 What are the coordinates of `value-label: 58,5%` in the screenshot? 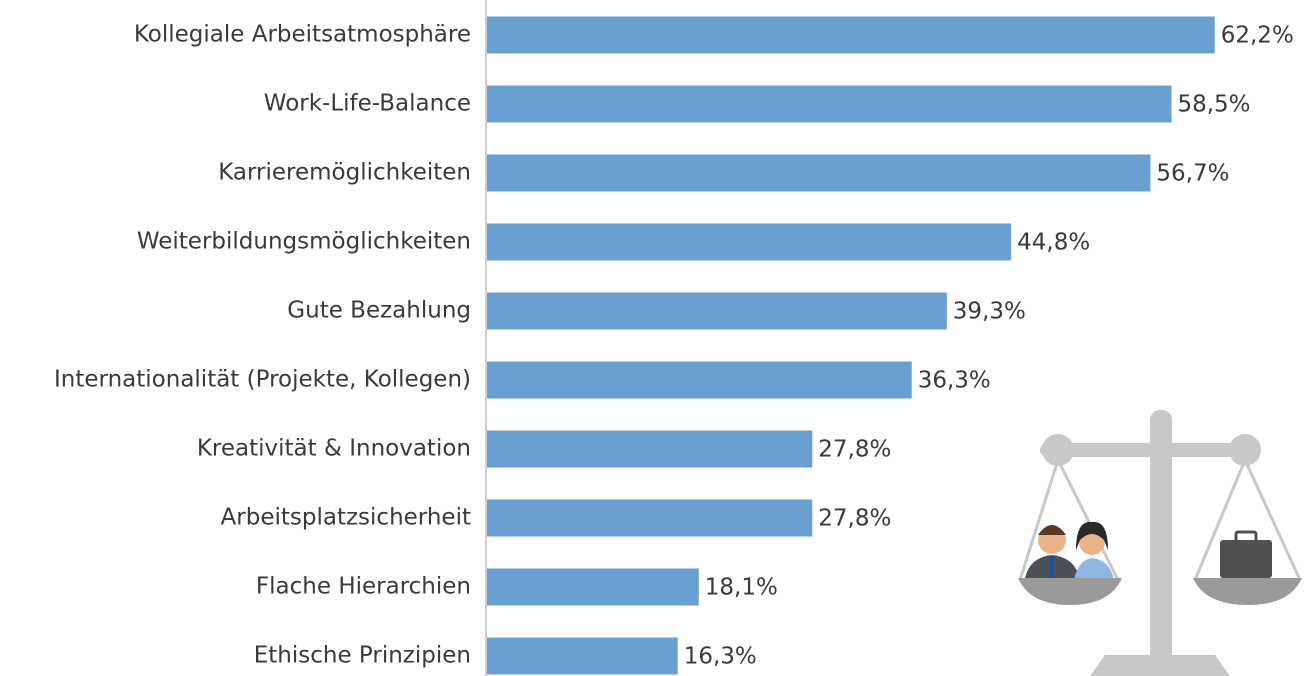 It's located at (1213, 105).